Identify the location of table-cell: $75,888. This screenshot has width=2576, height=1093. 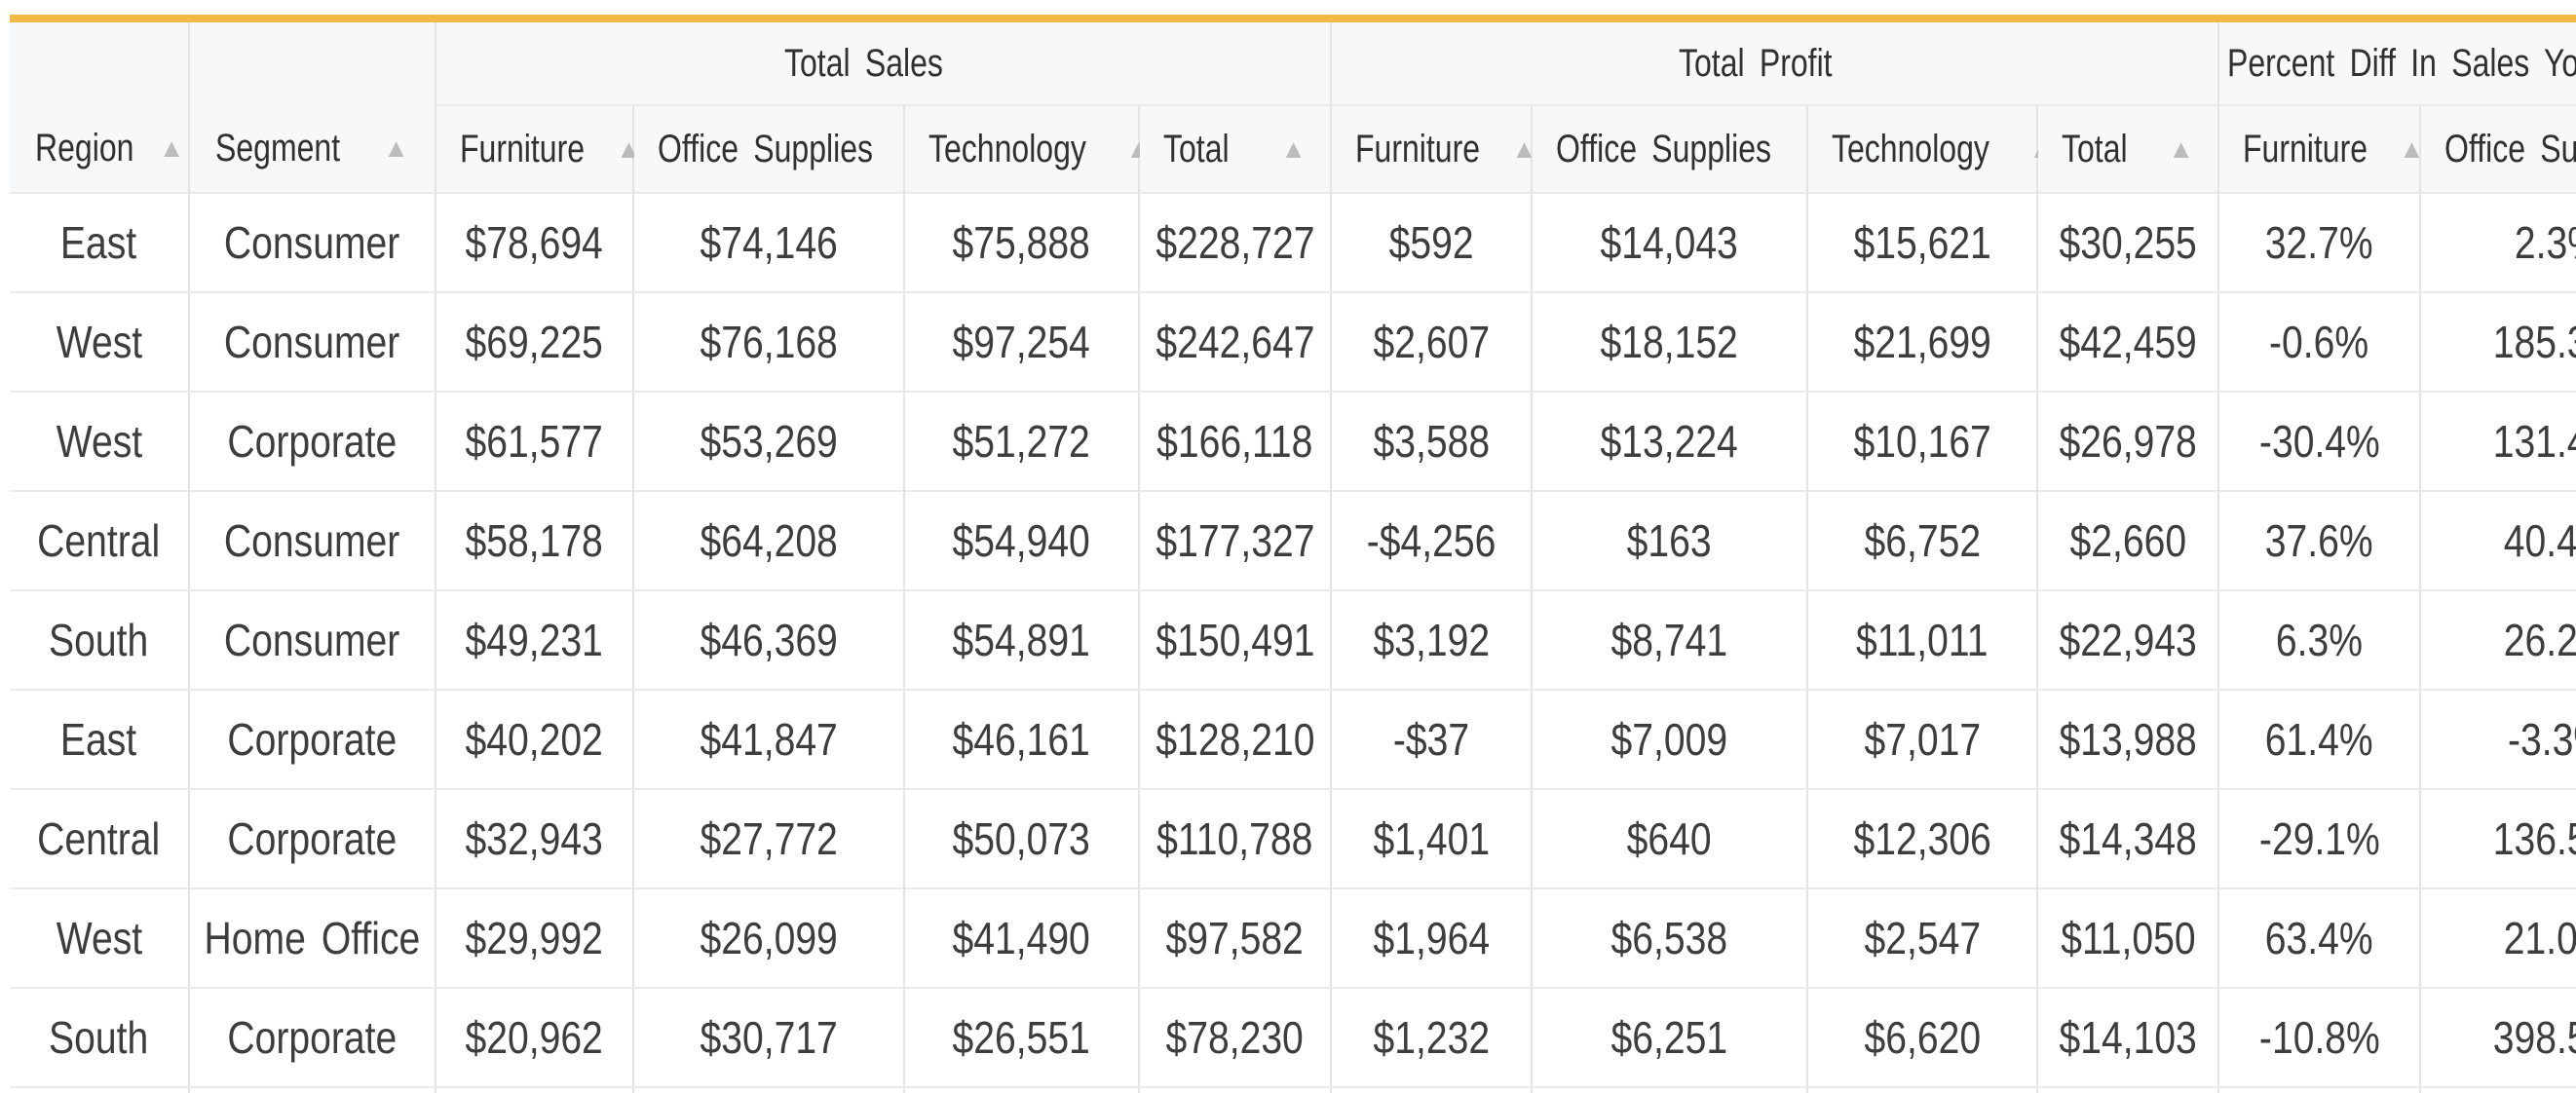
(1022, 243).